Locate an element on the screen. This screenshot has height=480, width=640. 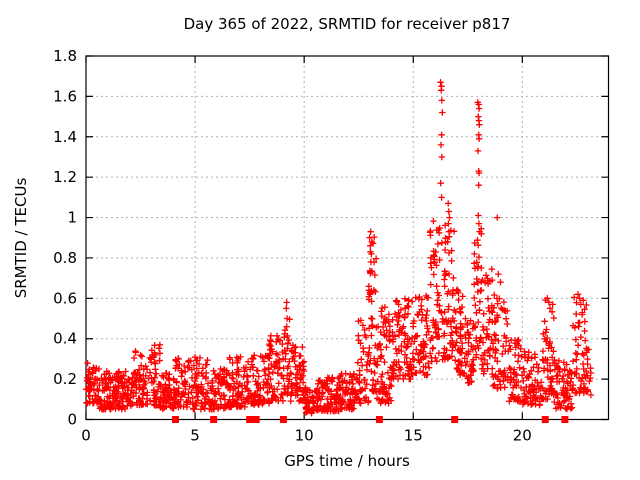
x-tick-label: 20 is located at coordinates (522, 436).